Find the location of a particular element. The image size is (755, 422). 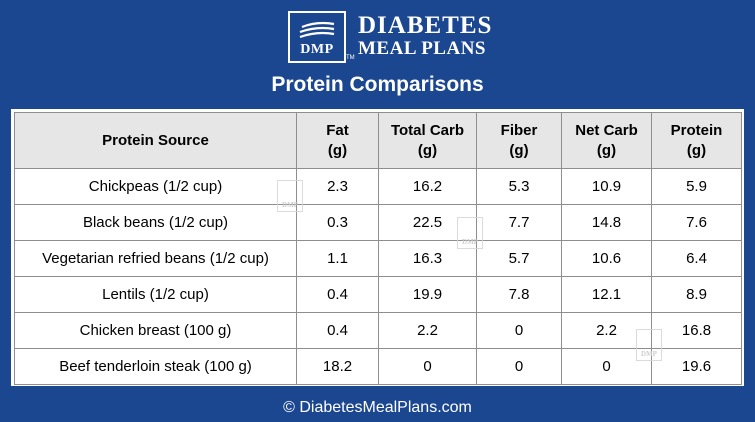

cell-source: Black beans (1/2 cup) is located at coordinates (155, 222).